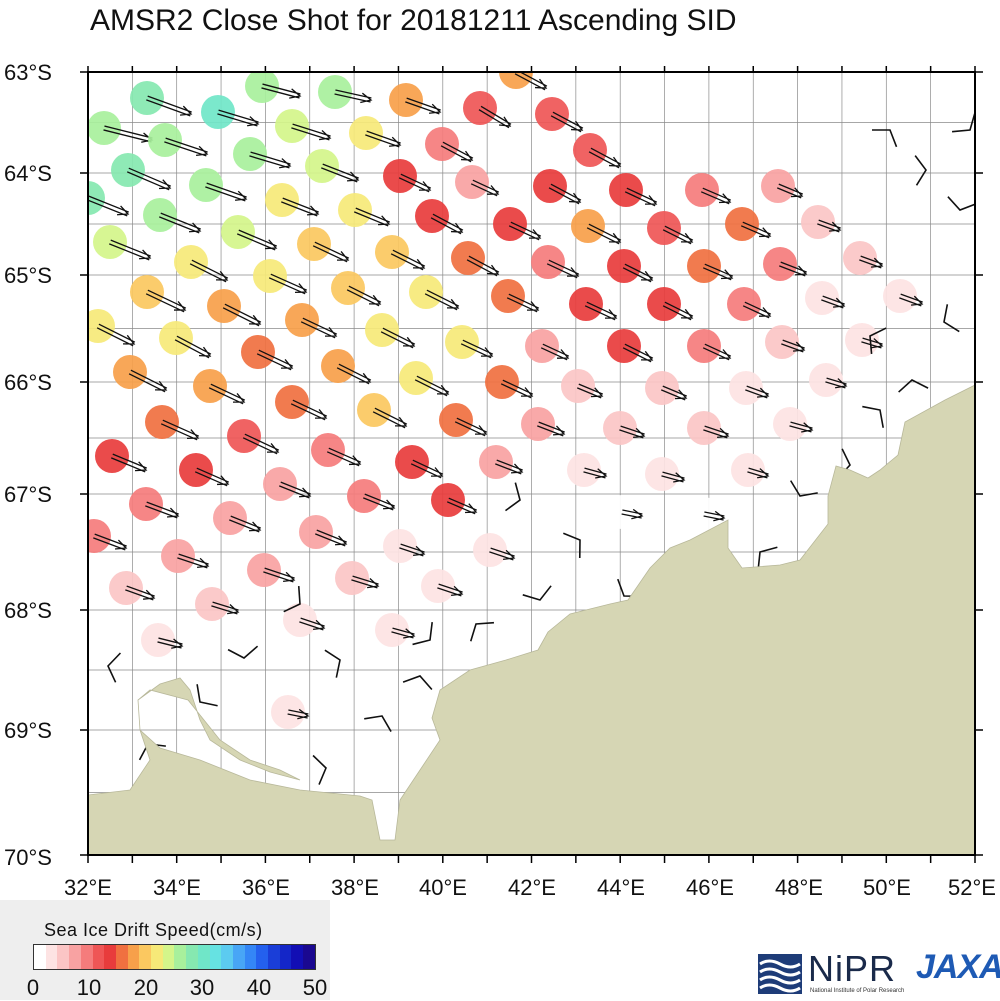 The image size is (1000, 1001). Describe the element at coordinates (972, 887) in the screenshot. I see `lon-label: 52°E` at that location.